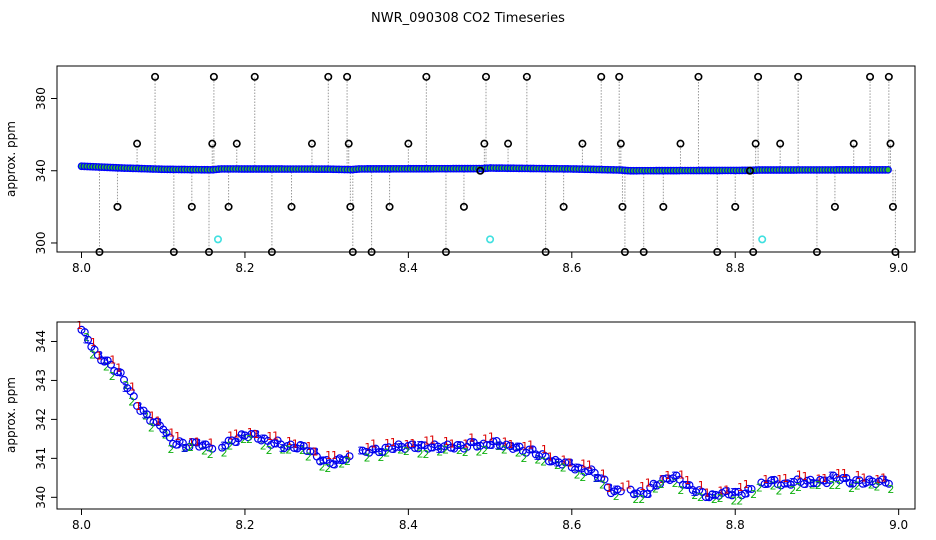 Image resolution: width=936 pixels, height=540 pixels. Describe the element at coordinates (41, 419) in the screenshot. I see `y-tick-label: 342` at that location.